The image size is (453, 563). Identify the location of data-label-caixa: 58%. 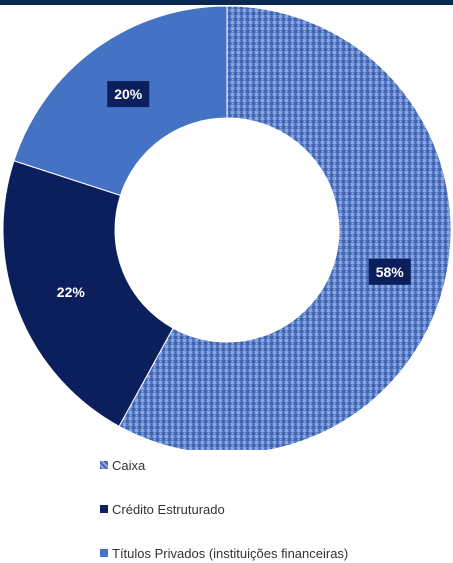
(389, 271).